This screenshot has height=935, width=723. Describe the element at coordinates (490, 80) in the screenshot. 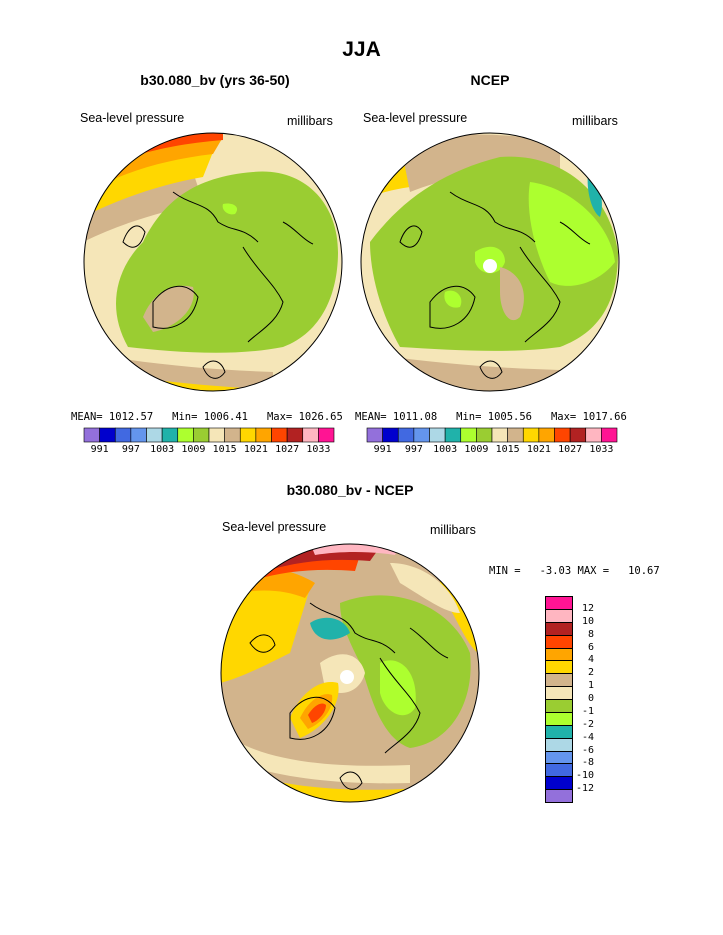

I see `right-panel-title: NCEP` at that location.